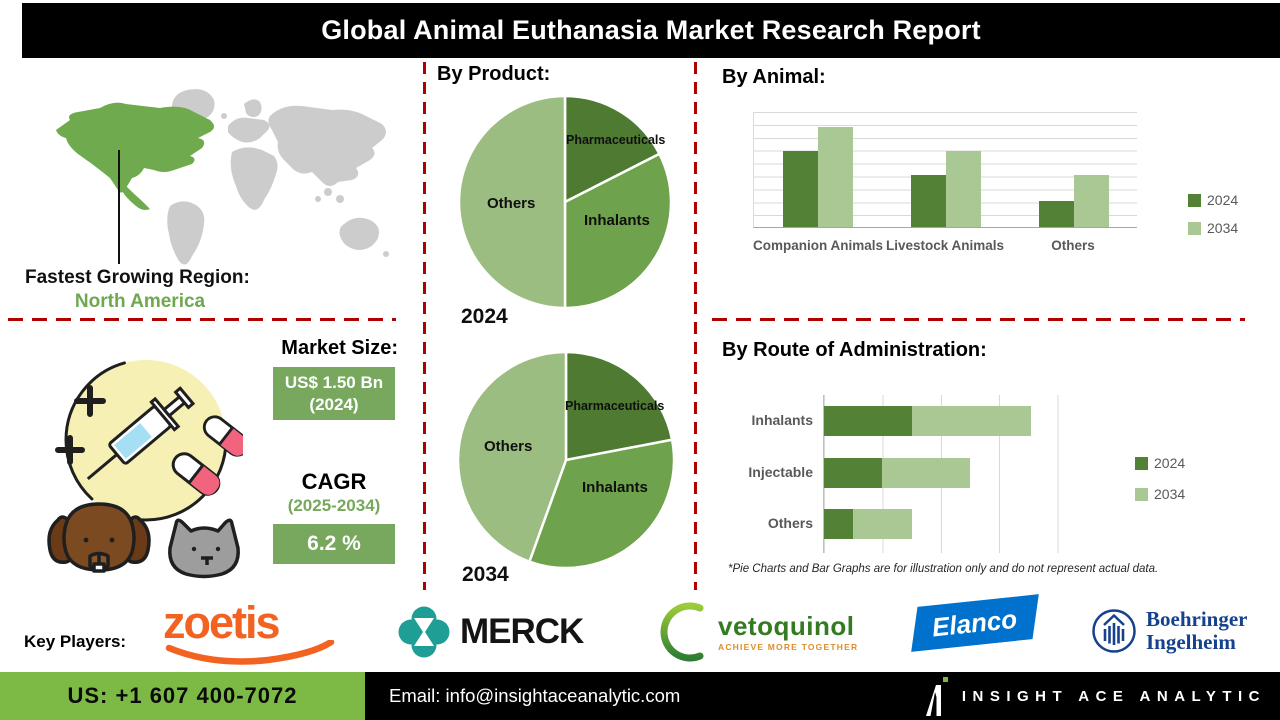 This screenshot has width=1280, height=720. I want to click on elanco-logo: Elanco, so click(975, 623).